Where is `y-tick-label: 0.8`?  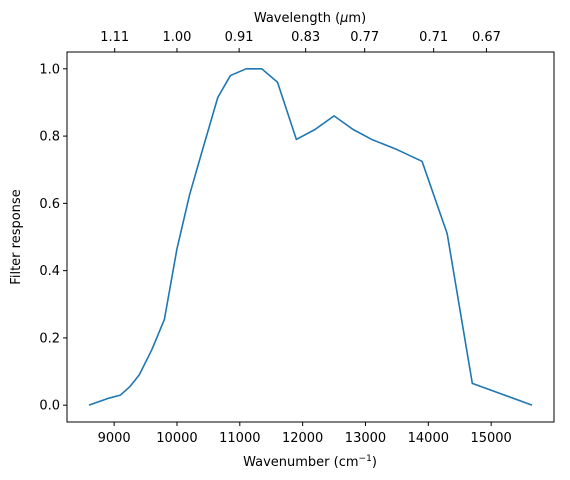 y-tick-label: 0.8 is located at coordinates (49, 137).